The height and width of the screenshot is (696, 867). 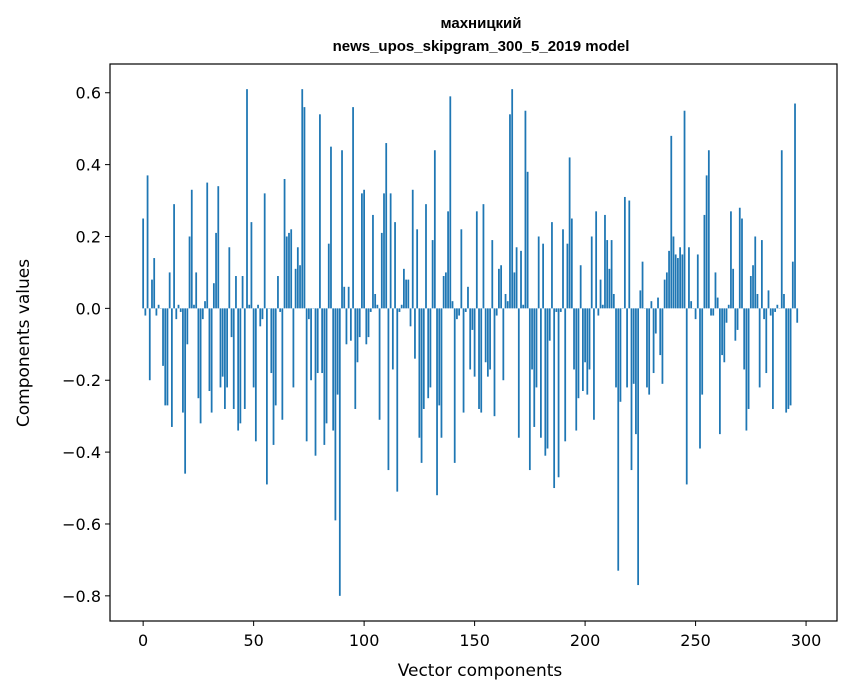 I want to click on y-tick-label: 0.2, so click(x=88, y=236).